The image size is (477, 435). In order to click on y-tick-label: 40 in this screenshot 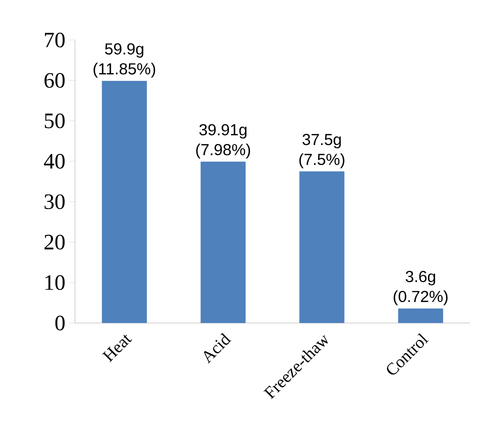, I will do `click(54, 161)`.